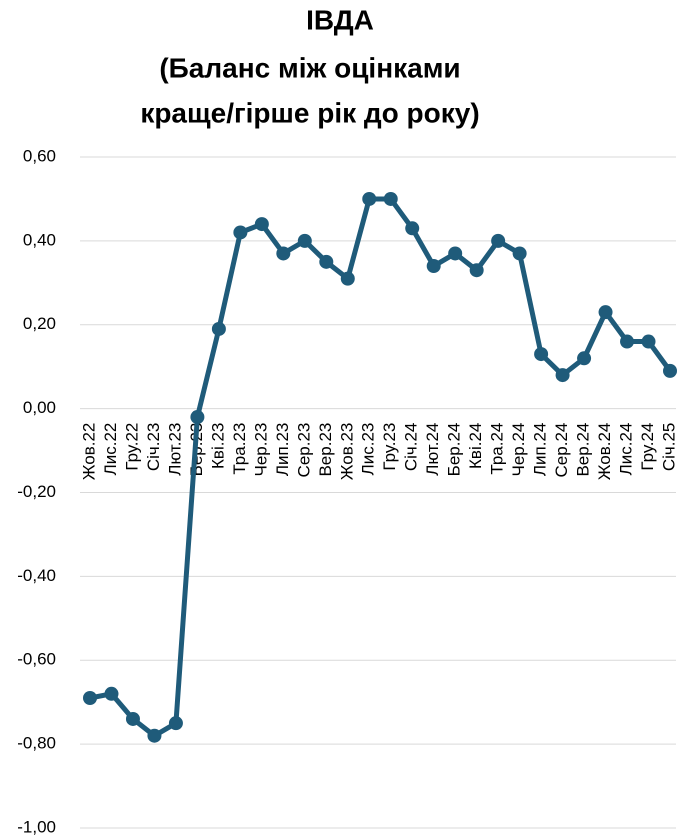 This screenshot has height=840, width=679. I want to click on x-tick-label: Гру.24, so click(647, 447).